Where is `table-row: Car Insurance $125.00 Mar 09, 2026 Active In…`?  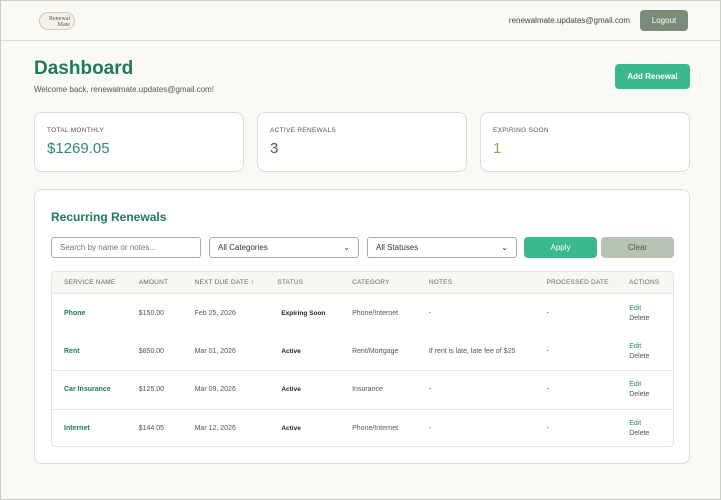
table-row: Car Insurance $125.00 Mar 09, 2026 Active In… is located at coordinates (362, 390).